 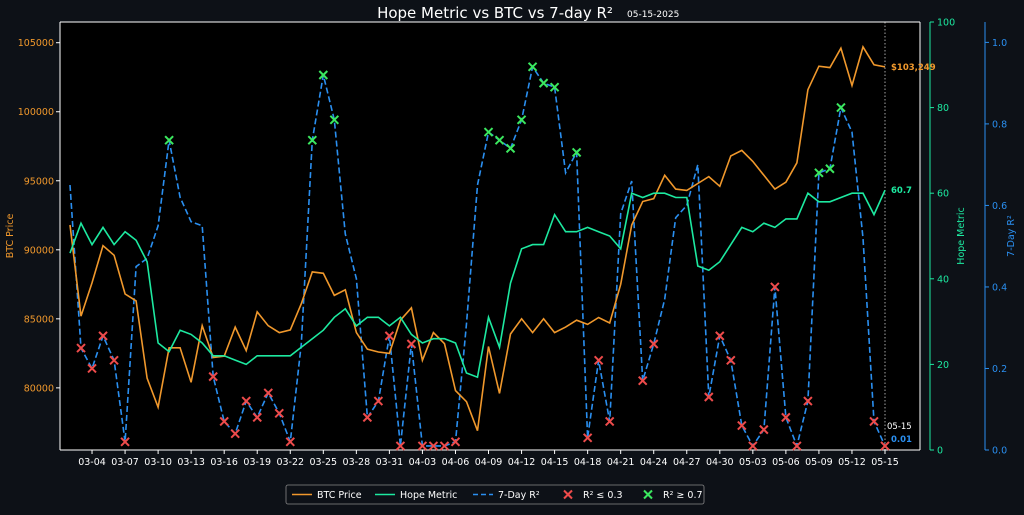 I want to click on btc-last-value: $103,249, so click(x=913, y=68).